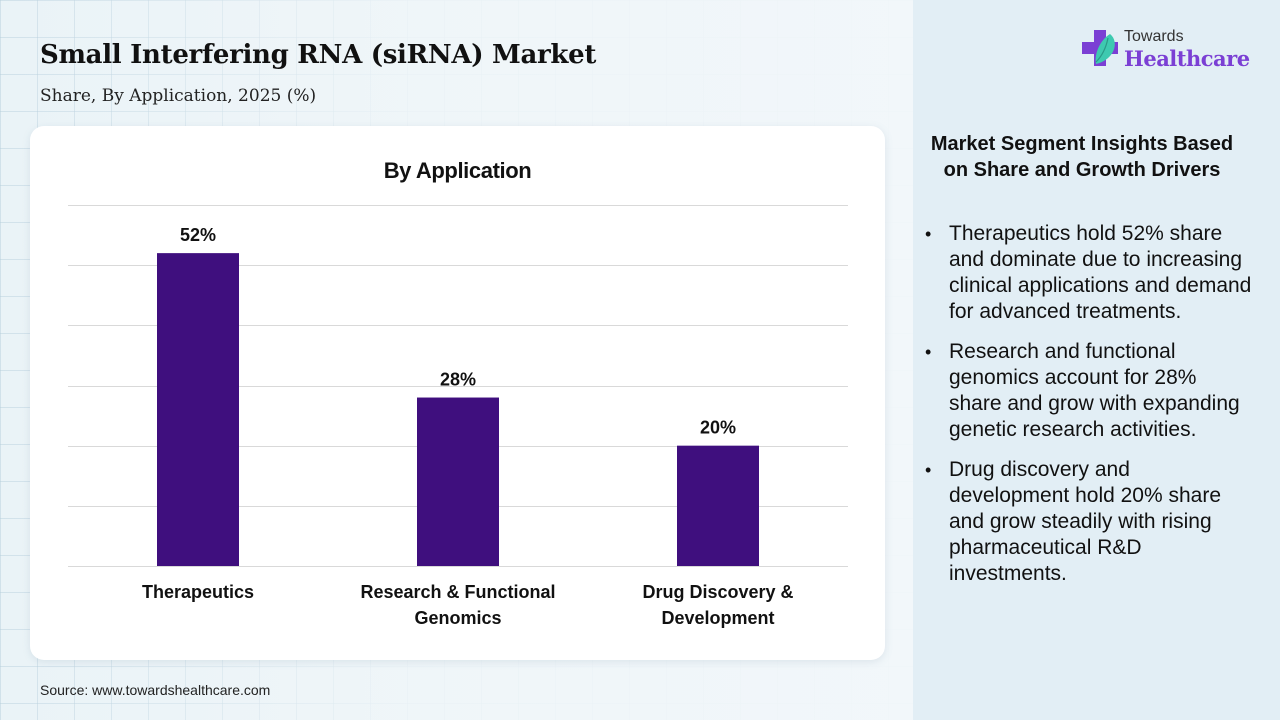 The image size is (1280, 720). I want to click on page-title: Small Interfering RNA (siRNA) Market, so click(318, 55).